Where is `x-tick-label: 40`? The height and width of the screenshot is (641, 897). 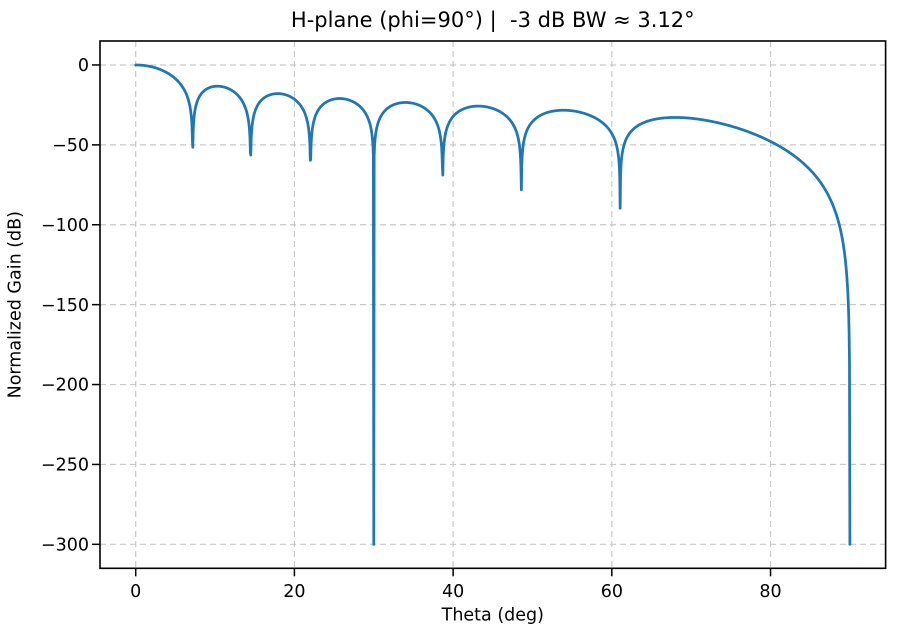
x-tick-label: 40 is located at coordinates (453, 592).